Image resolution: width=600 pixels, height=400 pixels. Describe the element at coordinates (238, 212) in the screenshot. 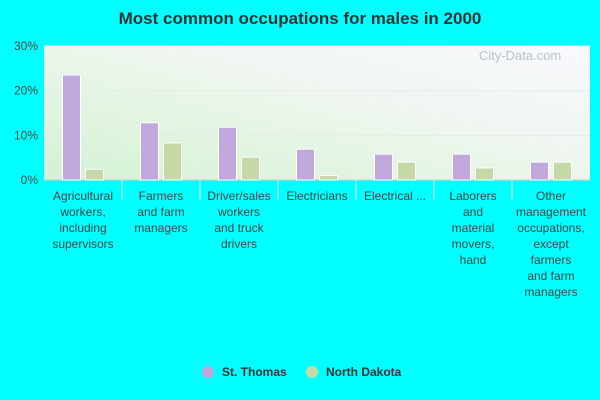

I see `category-label: workers` at that location.